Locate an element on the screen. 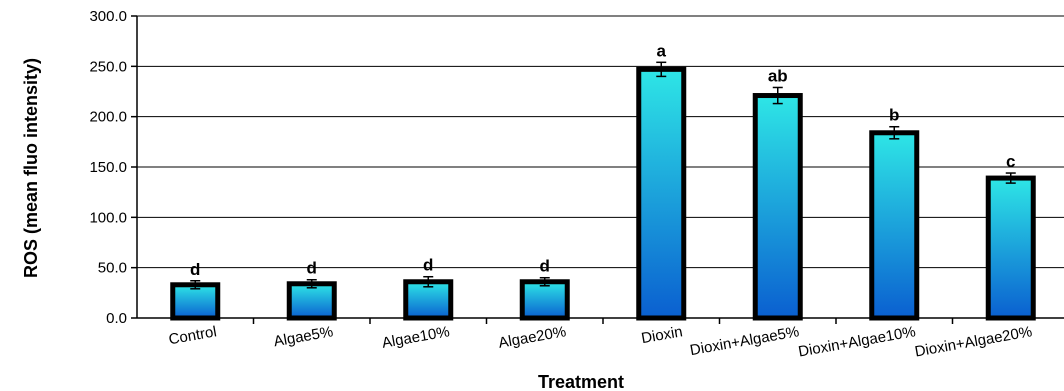 Image resolution: width=1064 pixels, height=391 pixels. y-tick-label: 150.0 is located at coordinates (108, 167).